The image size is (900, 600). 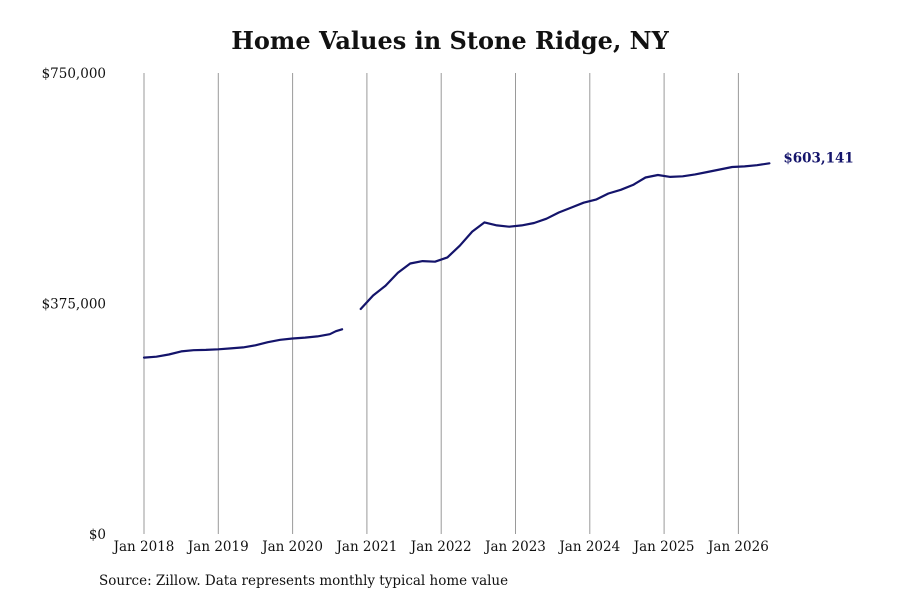 I want to click on y-tick-label: $750,000, so click(x=74, y=74).